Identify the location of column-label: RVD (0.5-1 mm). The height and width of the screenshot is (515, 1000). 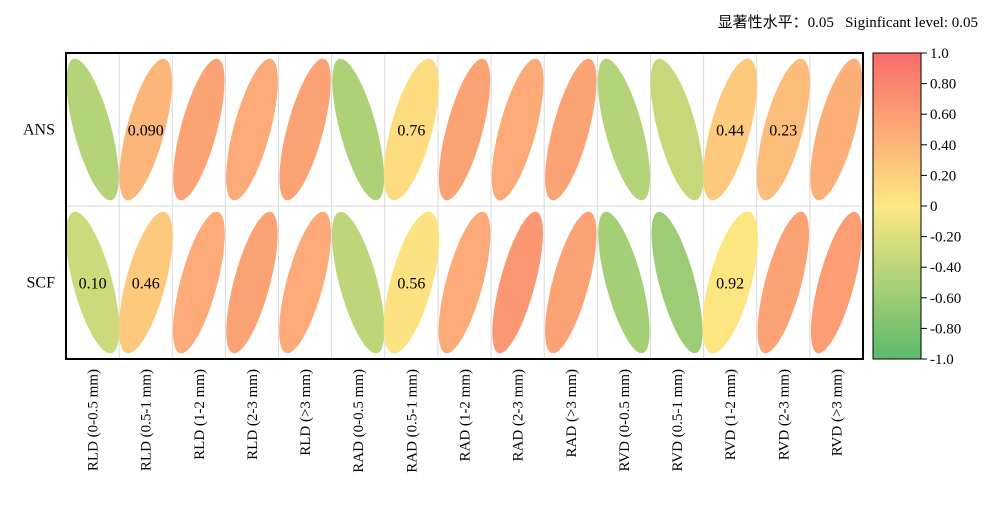
(678, 420).